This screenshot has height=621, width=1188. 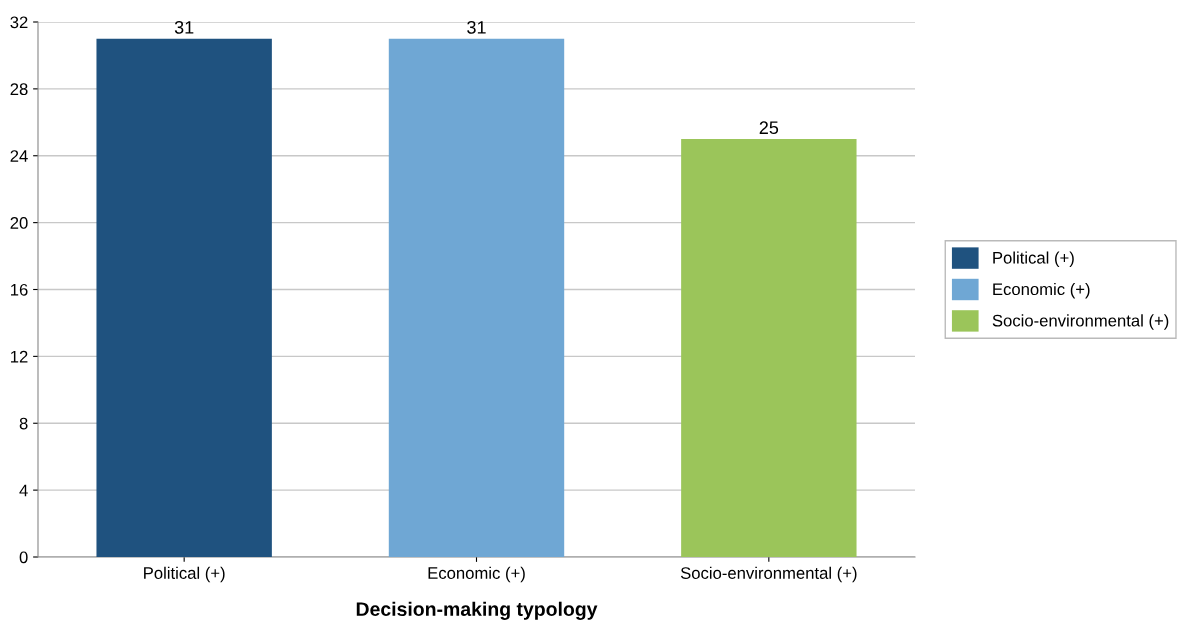 I want to click on y-tick-label: 16, so click(x=19, y=289).